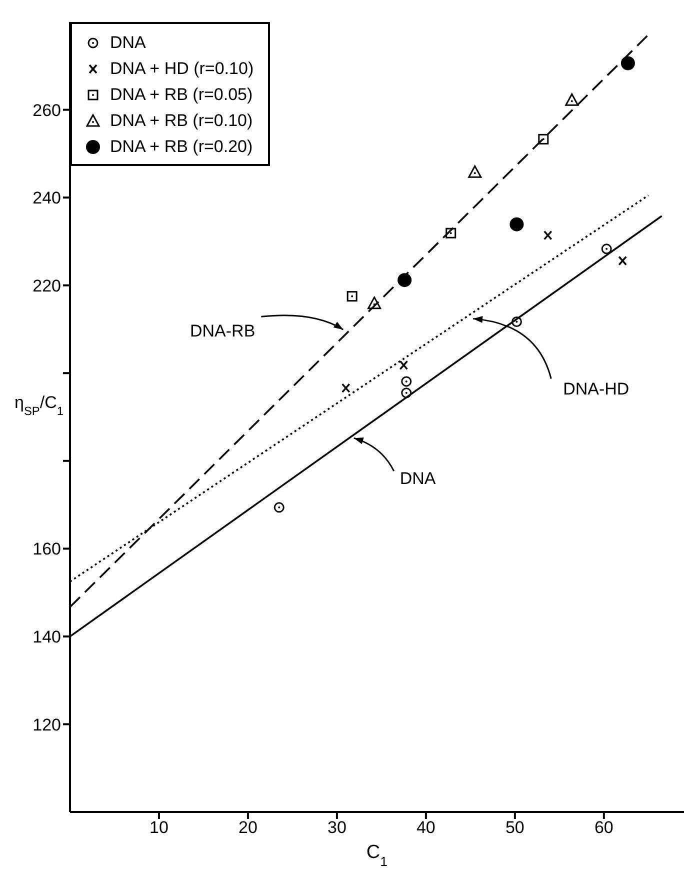 The width and height of the screenshot is (696, 876). I want to click on y-tick-label: 240, so click(46, 198).